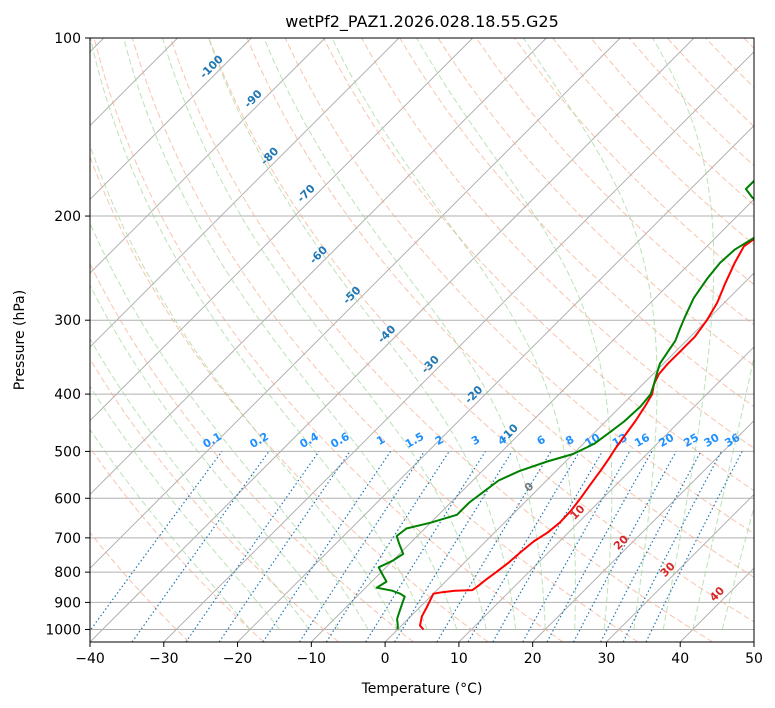 Image resolution: width=775 pixels, height=708 pixels. Describe the element at coordinates (67, 39) in the screenshot. I see `y-tick-label: 100` at that location.